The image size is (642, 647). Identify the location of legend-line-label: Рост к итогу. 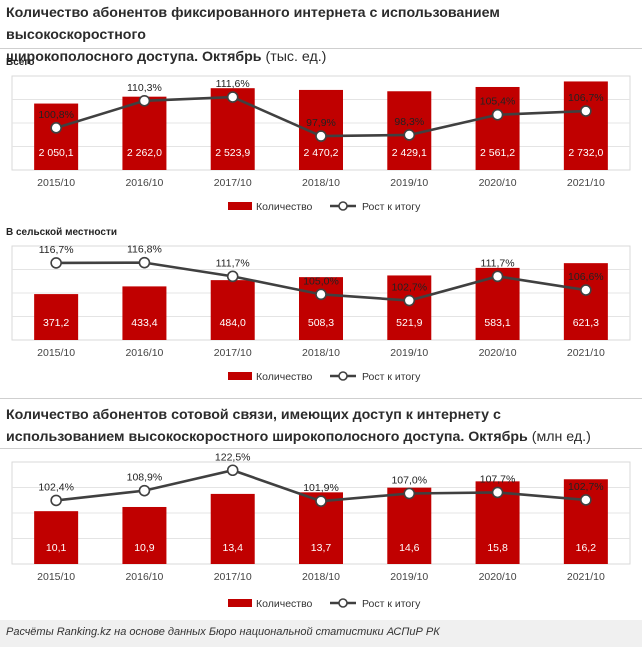
(391, 377).